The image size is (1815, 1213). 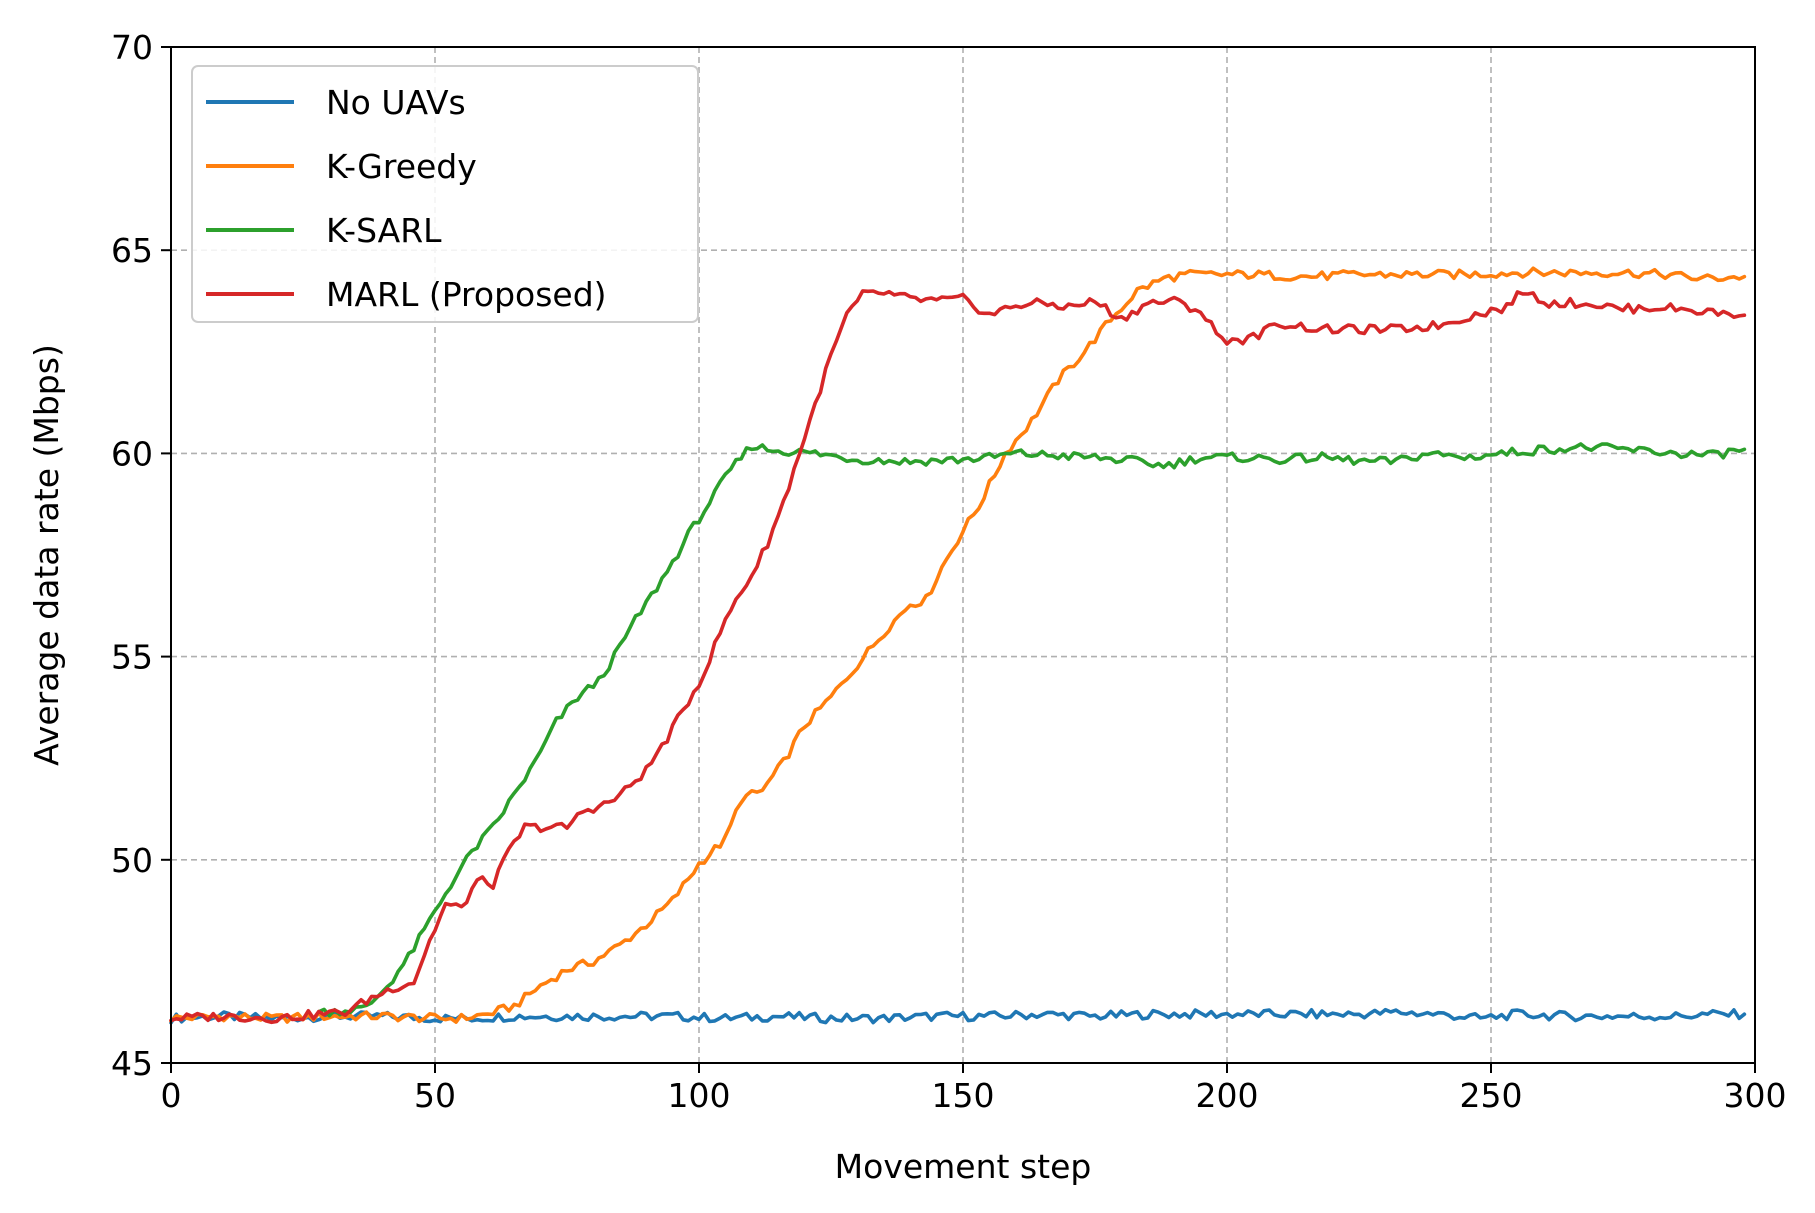 What do you see at coordinates (171, 1095) in the screenshot?
I see `x-tick-label: 0` at bounding box center [171, 1095].